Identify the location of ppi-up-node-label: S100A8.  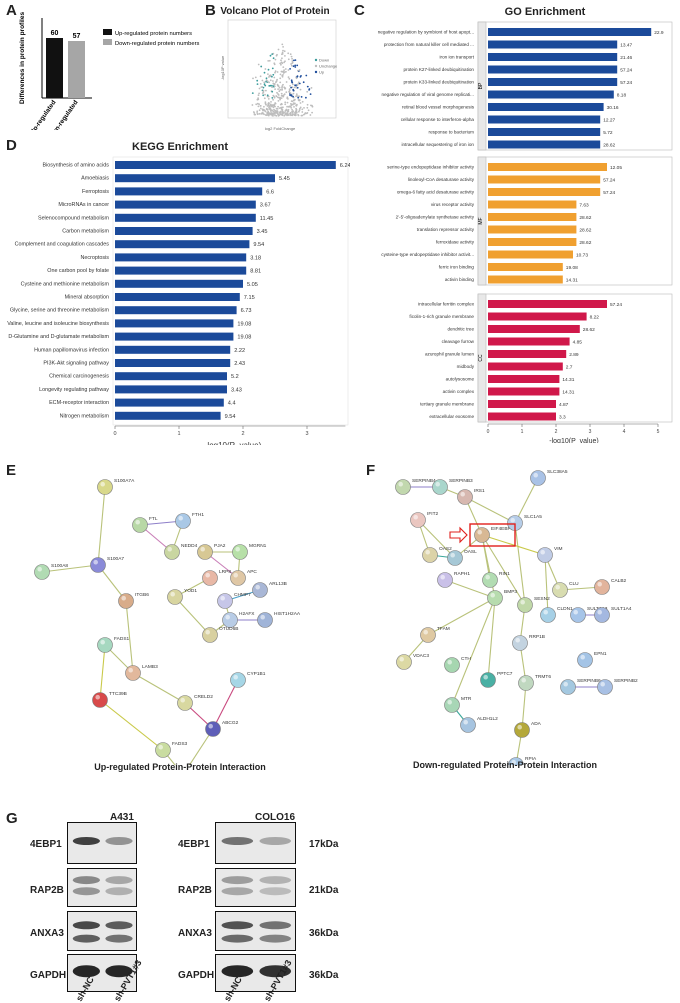
(59, 566).